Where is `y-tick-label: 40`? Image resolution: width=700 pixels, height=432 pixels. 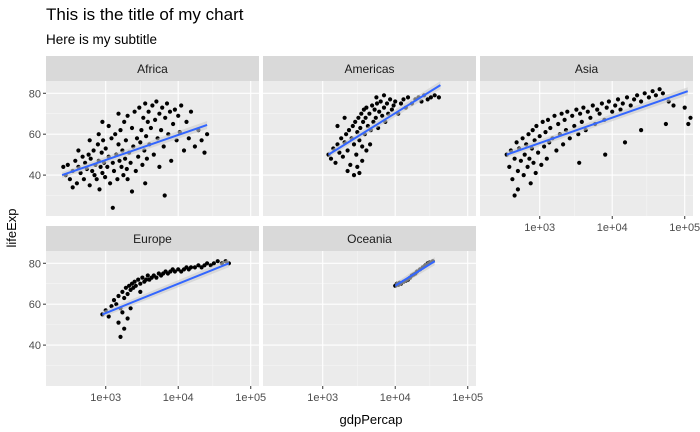 y-tick-label: 40 is located at coordinates (35, 176).